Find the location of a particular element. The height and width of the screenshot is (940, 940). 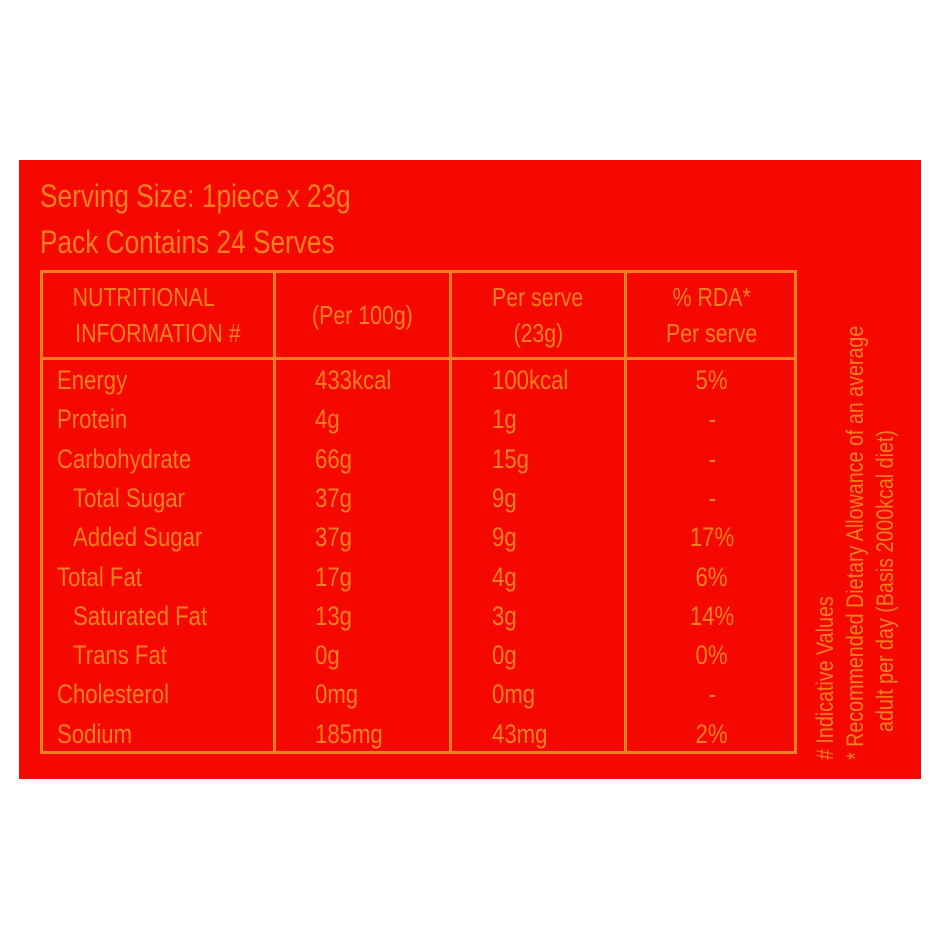

serving-size: Serving Size: 1piece x 23g is located at coordinates (195, 196).